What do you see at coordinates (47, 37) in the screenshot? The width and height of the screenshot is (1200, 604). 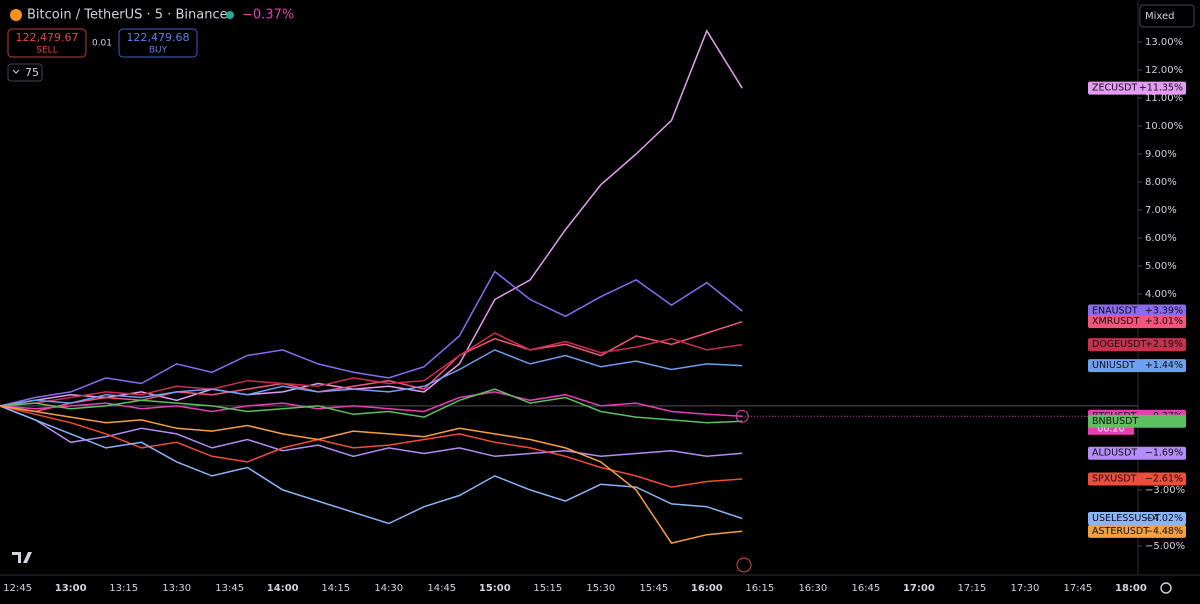 I see `sell-price: 122,479.67` at bounding box center [47, 37].